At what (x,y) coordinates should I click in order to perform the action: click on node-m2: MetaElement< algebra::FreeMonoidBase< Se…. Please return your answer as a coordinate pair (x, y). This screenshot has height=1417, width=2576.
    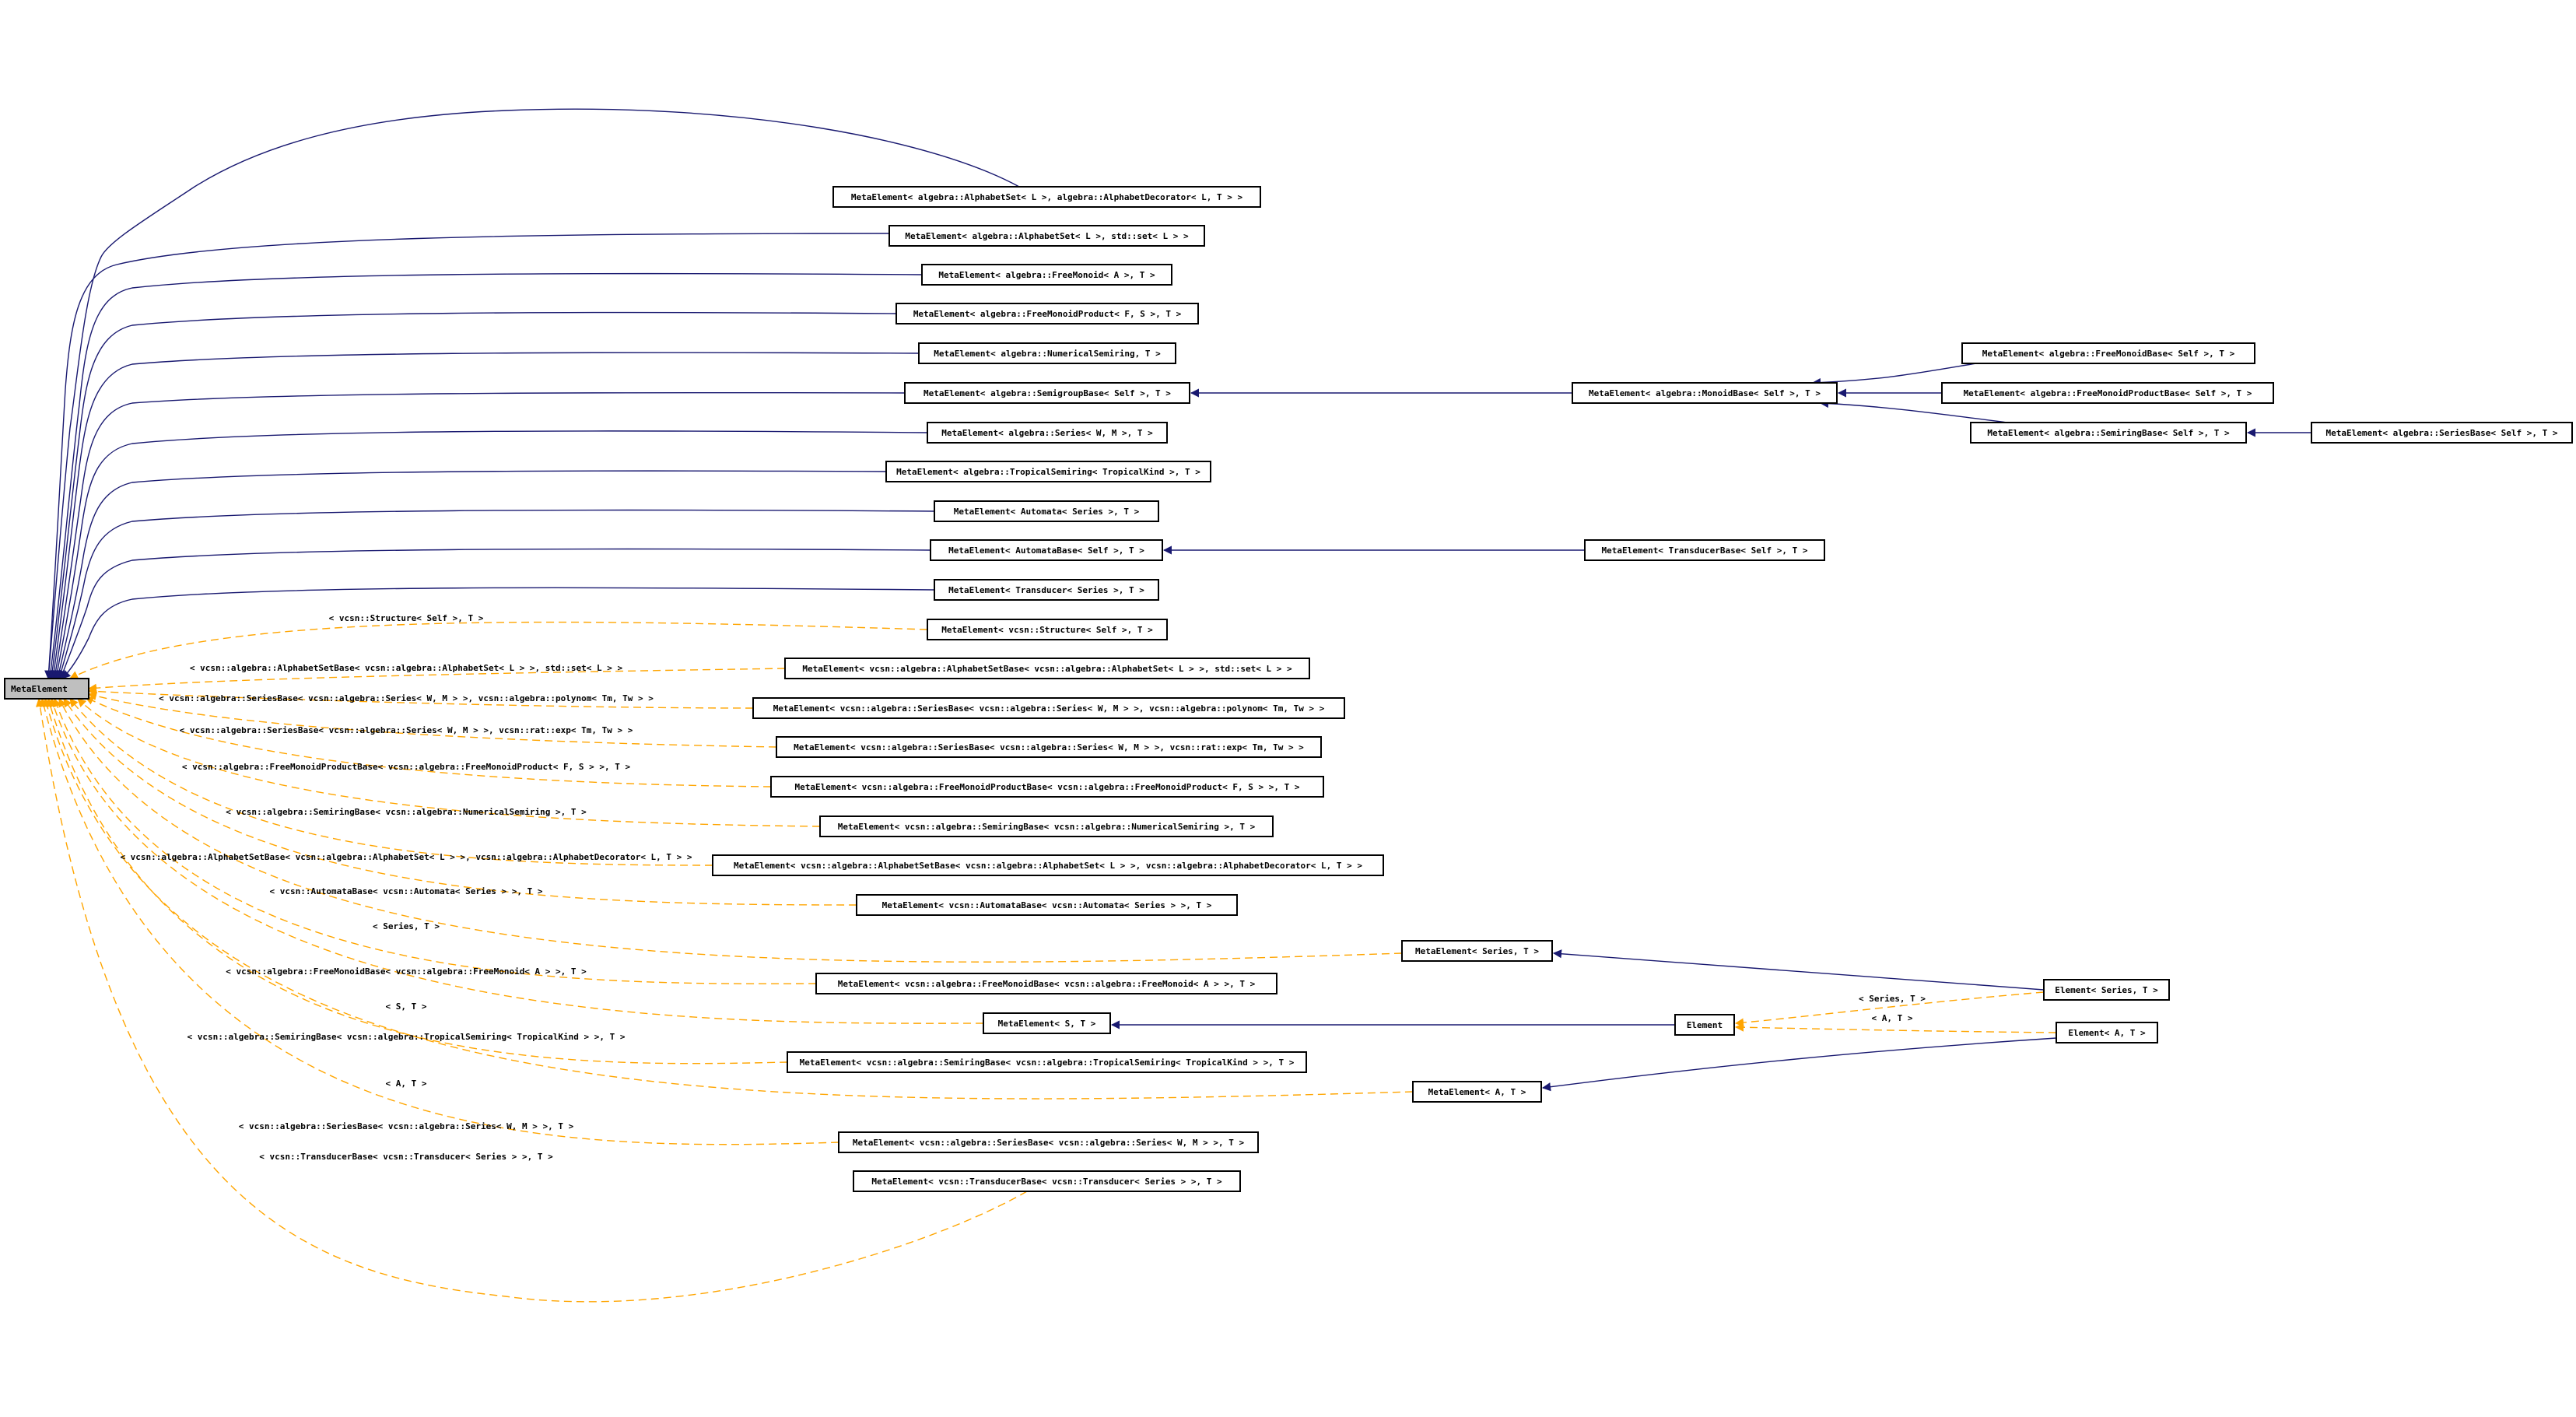
    Looking at the image, I should click on (2108, 353).